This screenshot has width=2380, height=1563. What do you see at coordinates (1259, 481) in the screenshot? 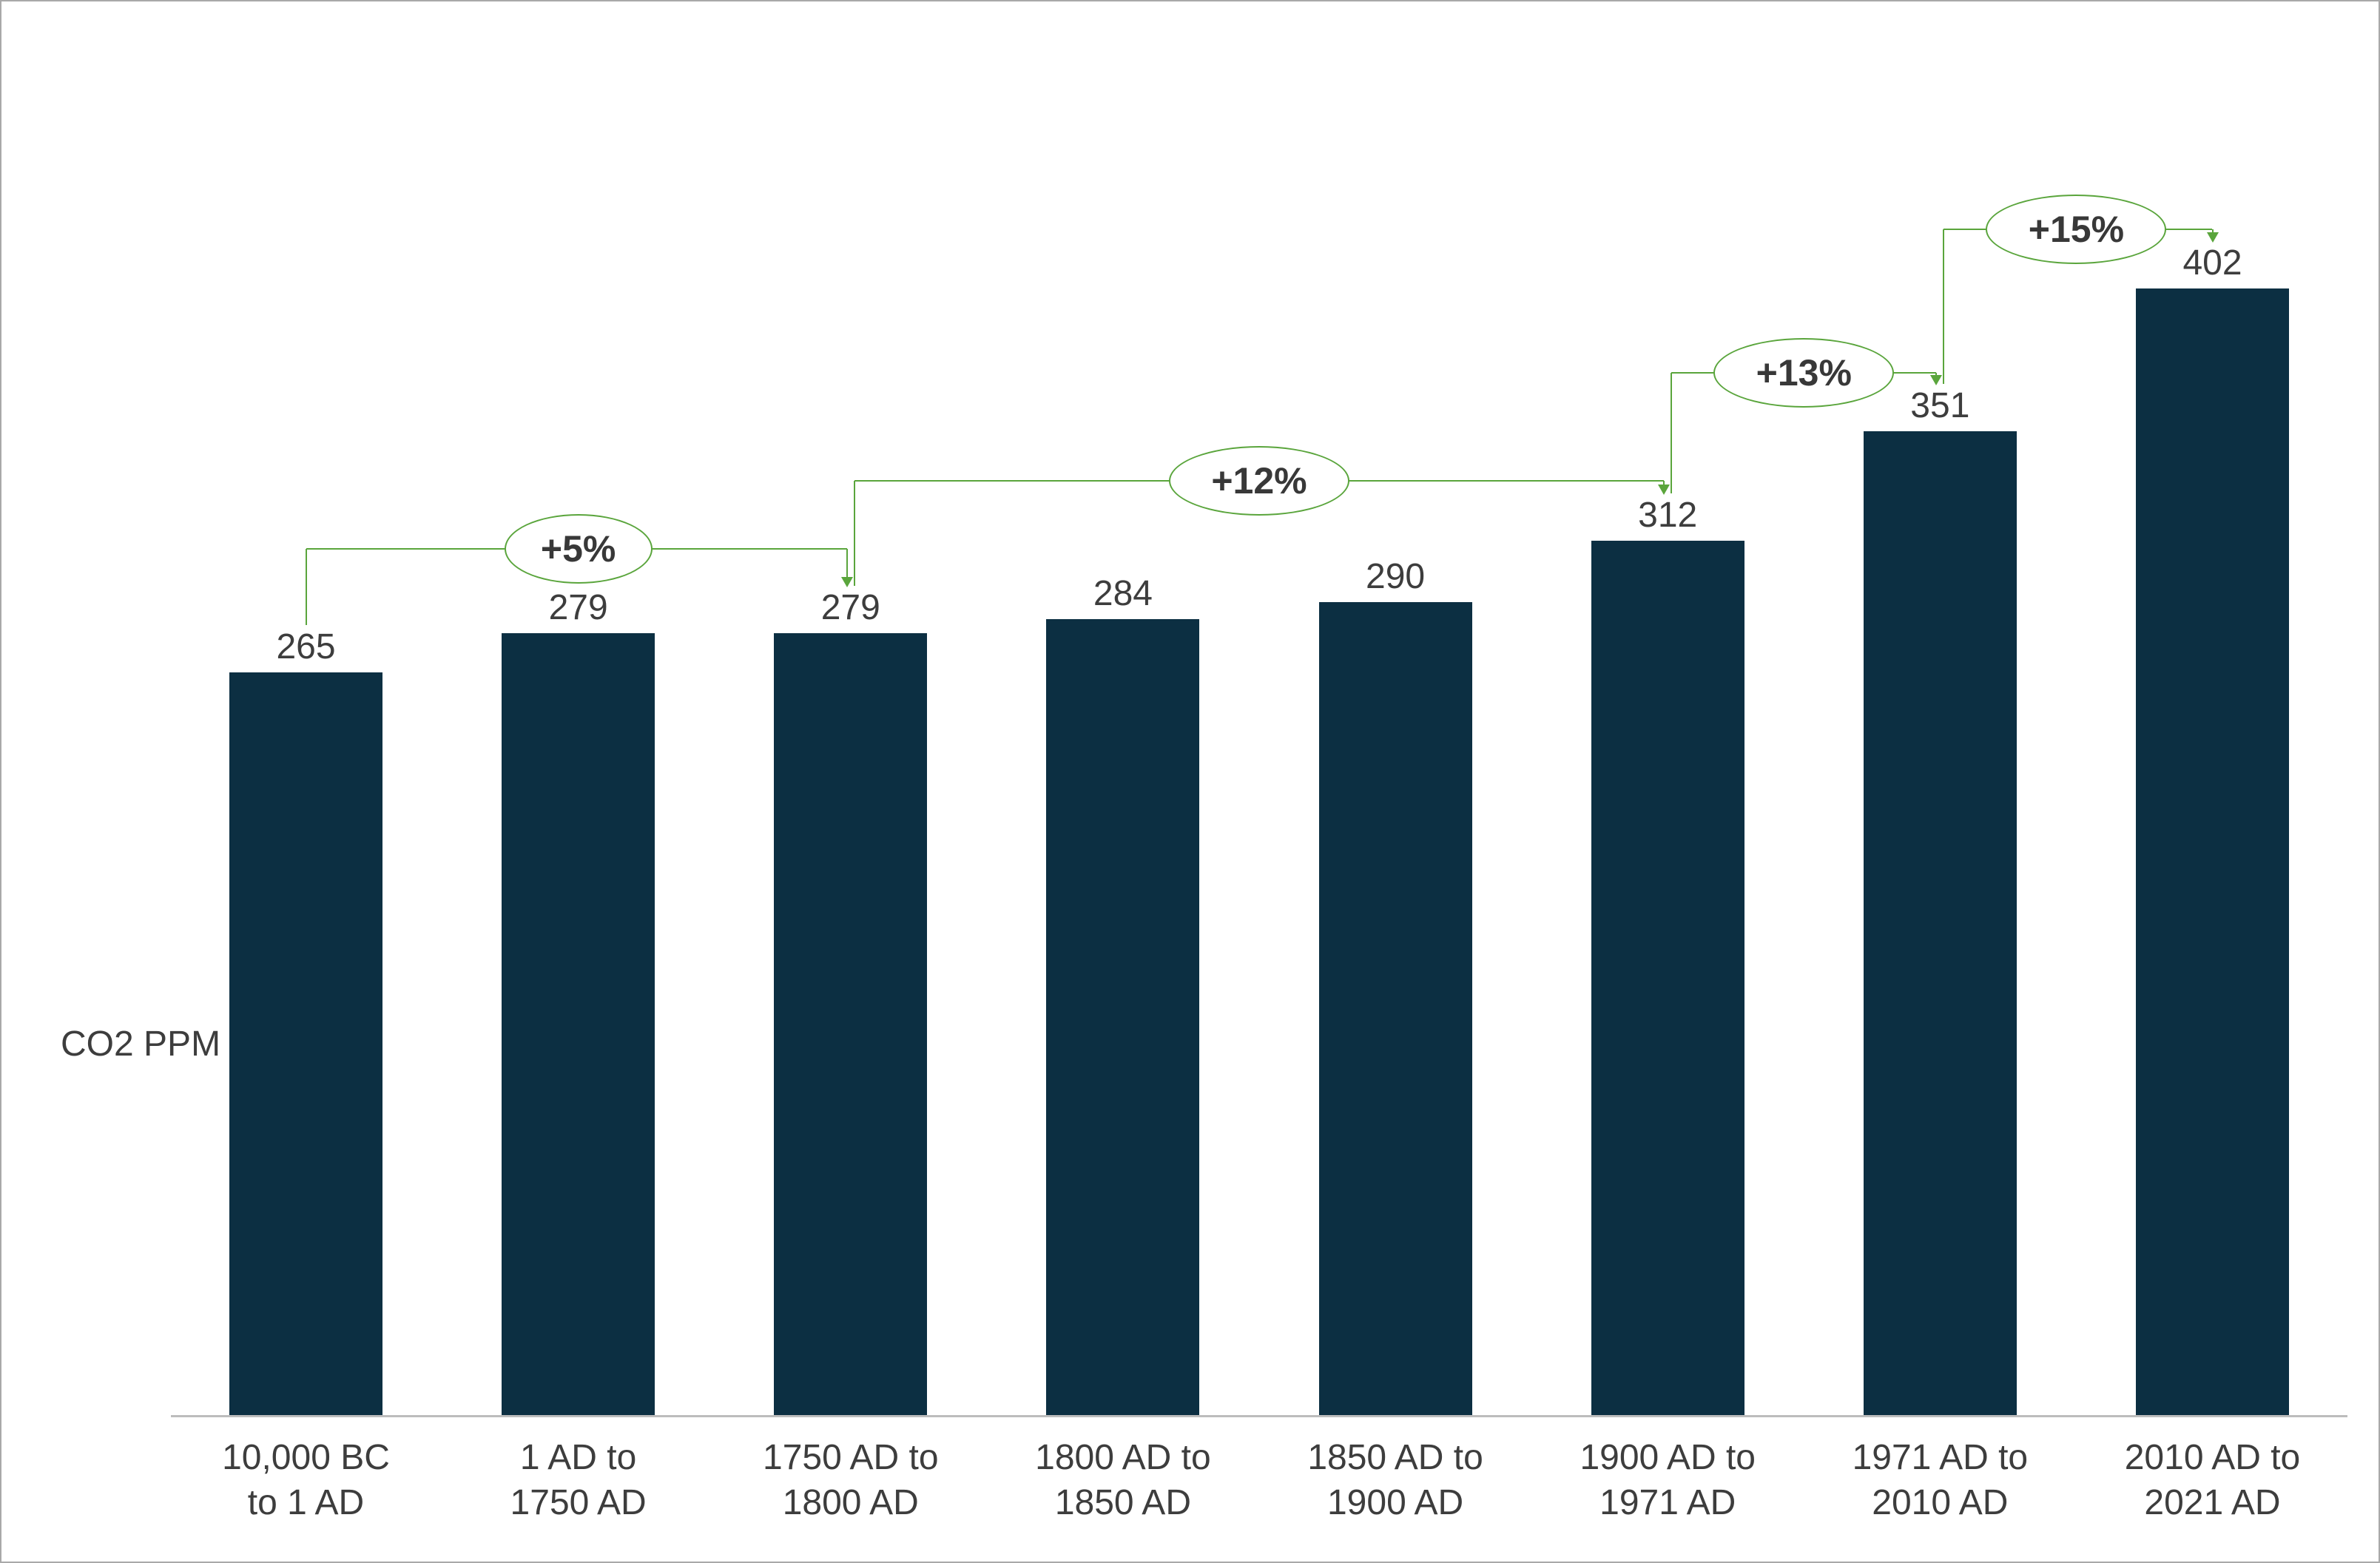
I see `pct-annotation: +12%` at bounding box center [1259, 481].